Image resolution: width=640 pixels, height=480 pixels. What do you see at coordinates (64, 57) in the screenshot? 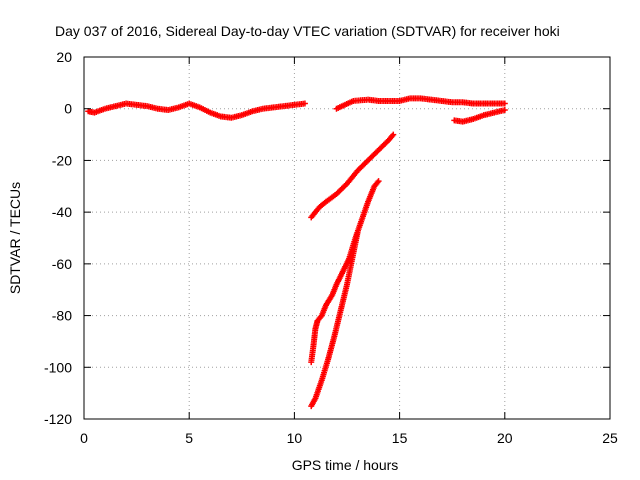
I see `y-tick-label: 20` at bounding box center [64, 57].